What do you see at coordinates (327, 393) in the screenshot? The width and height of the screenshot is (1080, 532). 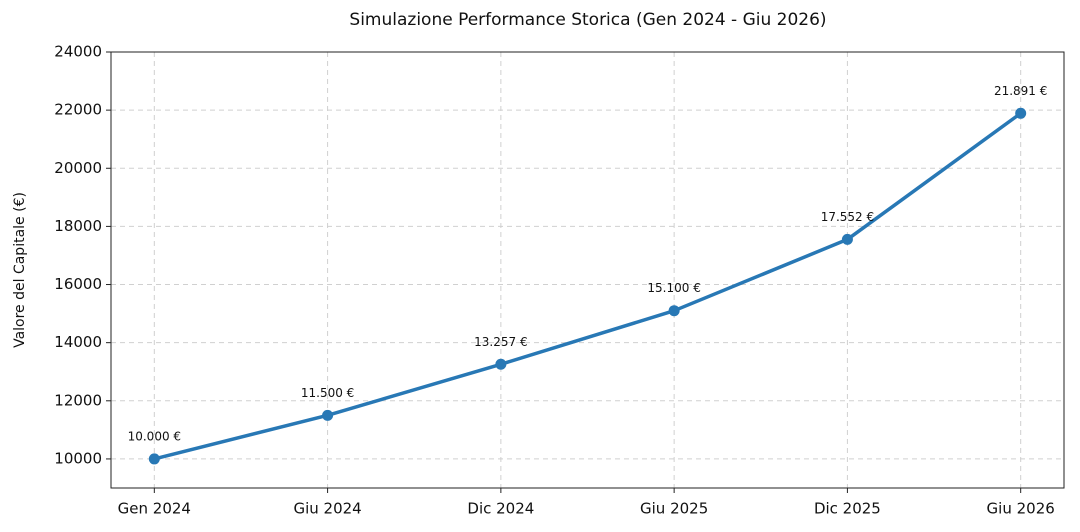 I see `value-label: 11.500 €` at bounding box center [327, 393].